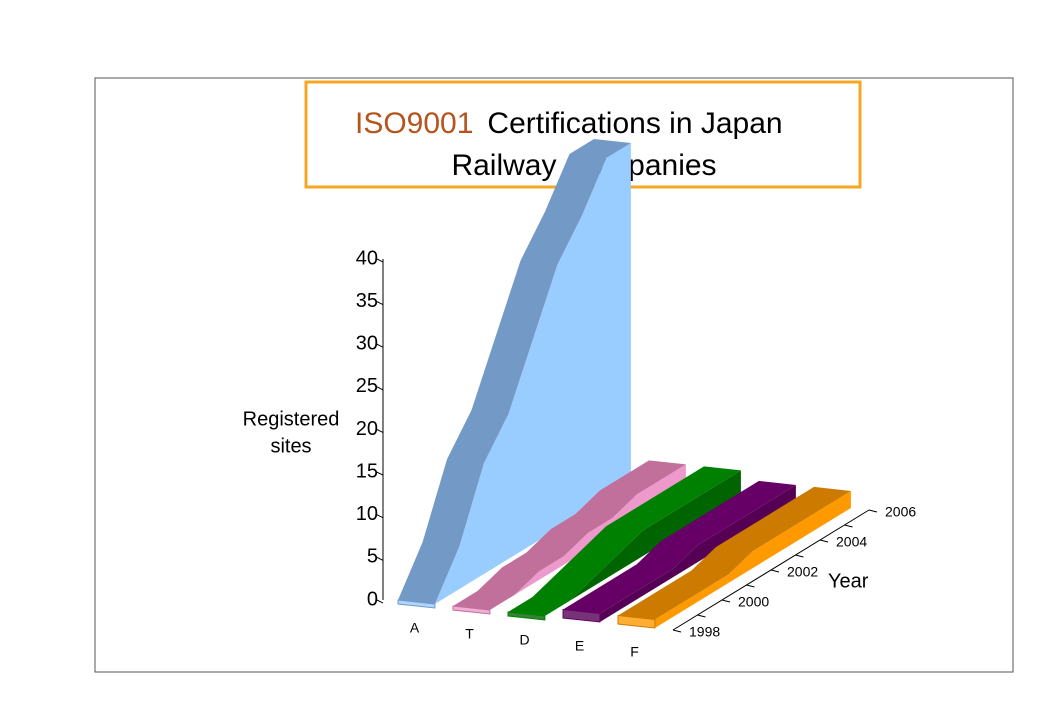 The height and width of the screenshot is (725, 1040). Describe the element at coordinates (367, 301) in the screenshot. I see `y-tick-label: 35` at that location.